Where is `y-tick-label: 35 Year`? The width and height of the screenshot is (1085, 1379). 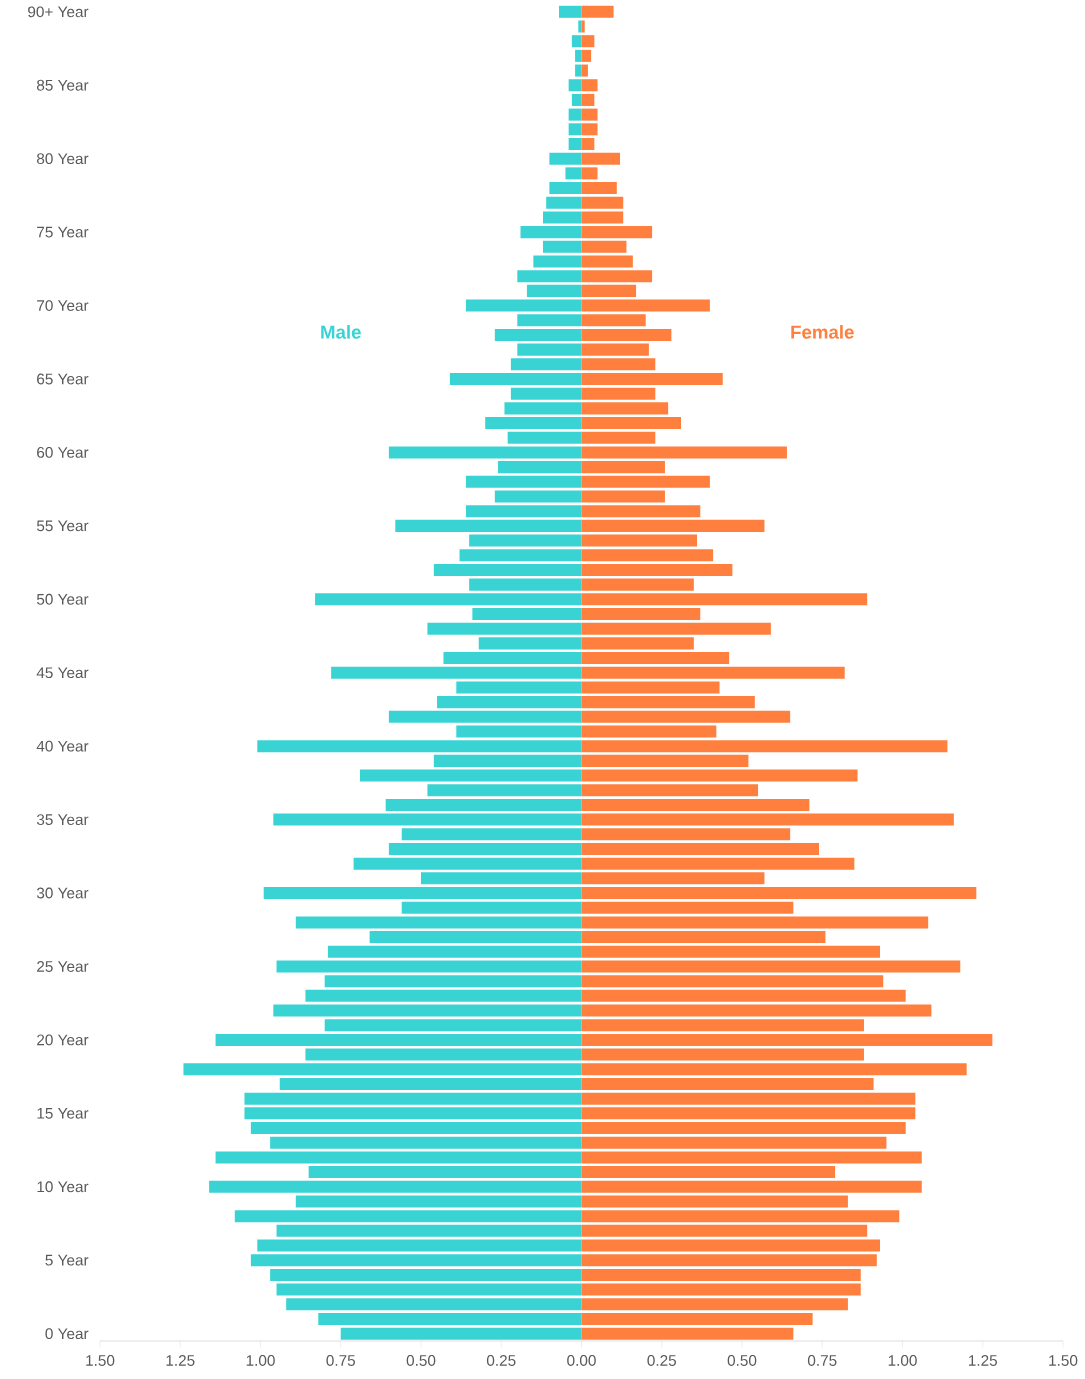 y-tick-label: 35 Year is located at coordinates (62, 820).